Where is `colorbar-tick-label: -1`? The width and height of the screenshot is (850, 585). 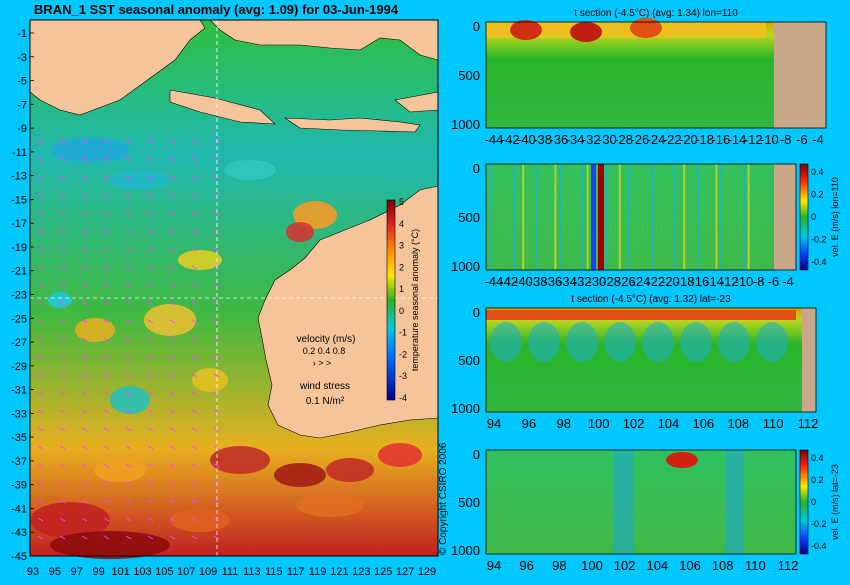
colorbar-tick-label: -1 is located at coordinates (403, 333).